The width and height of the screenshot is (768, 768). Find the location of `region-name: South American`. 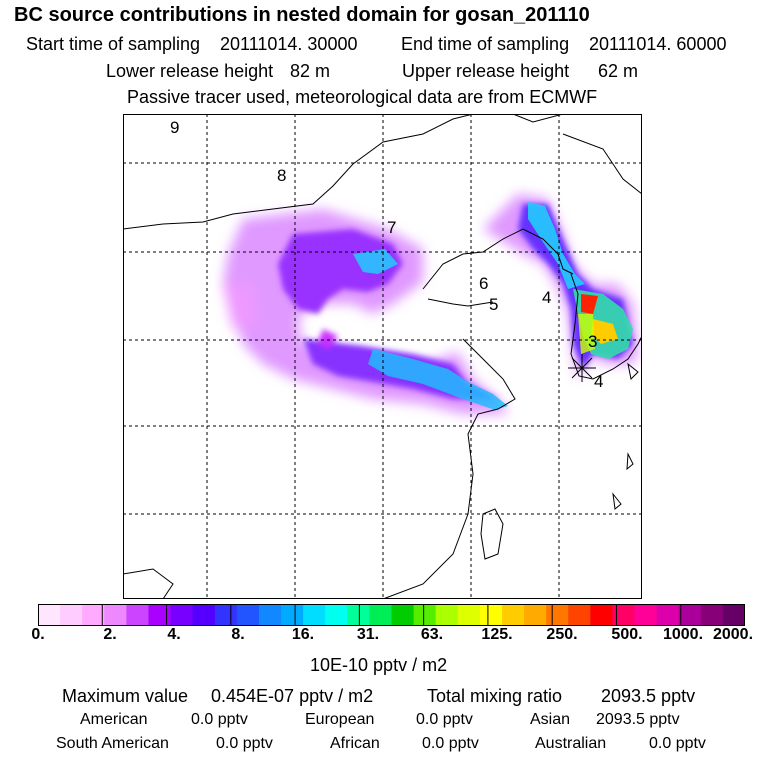

region-name: South American is located at coordinates (112, 743).